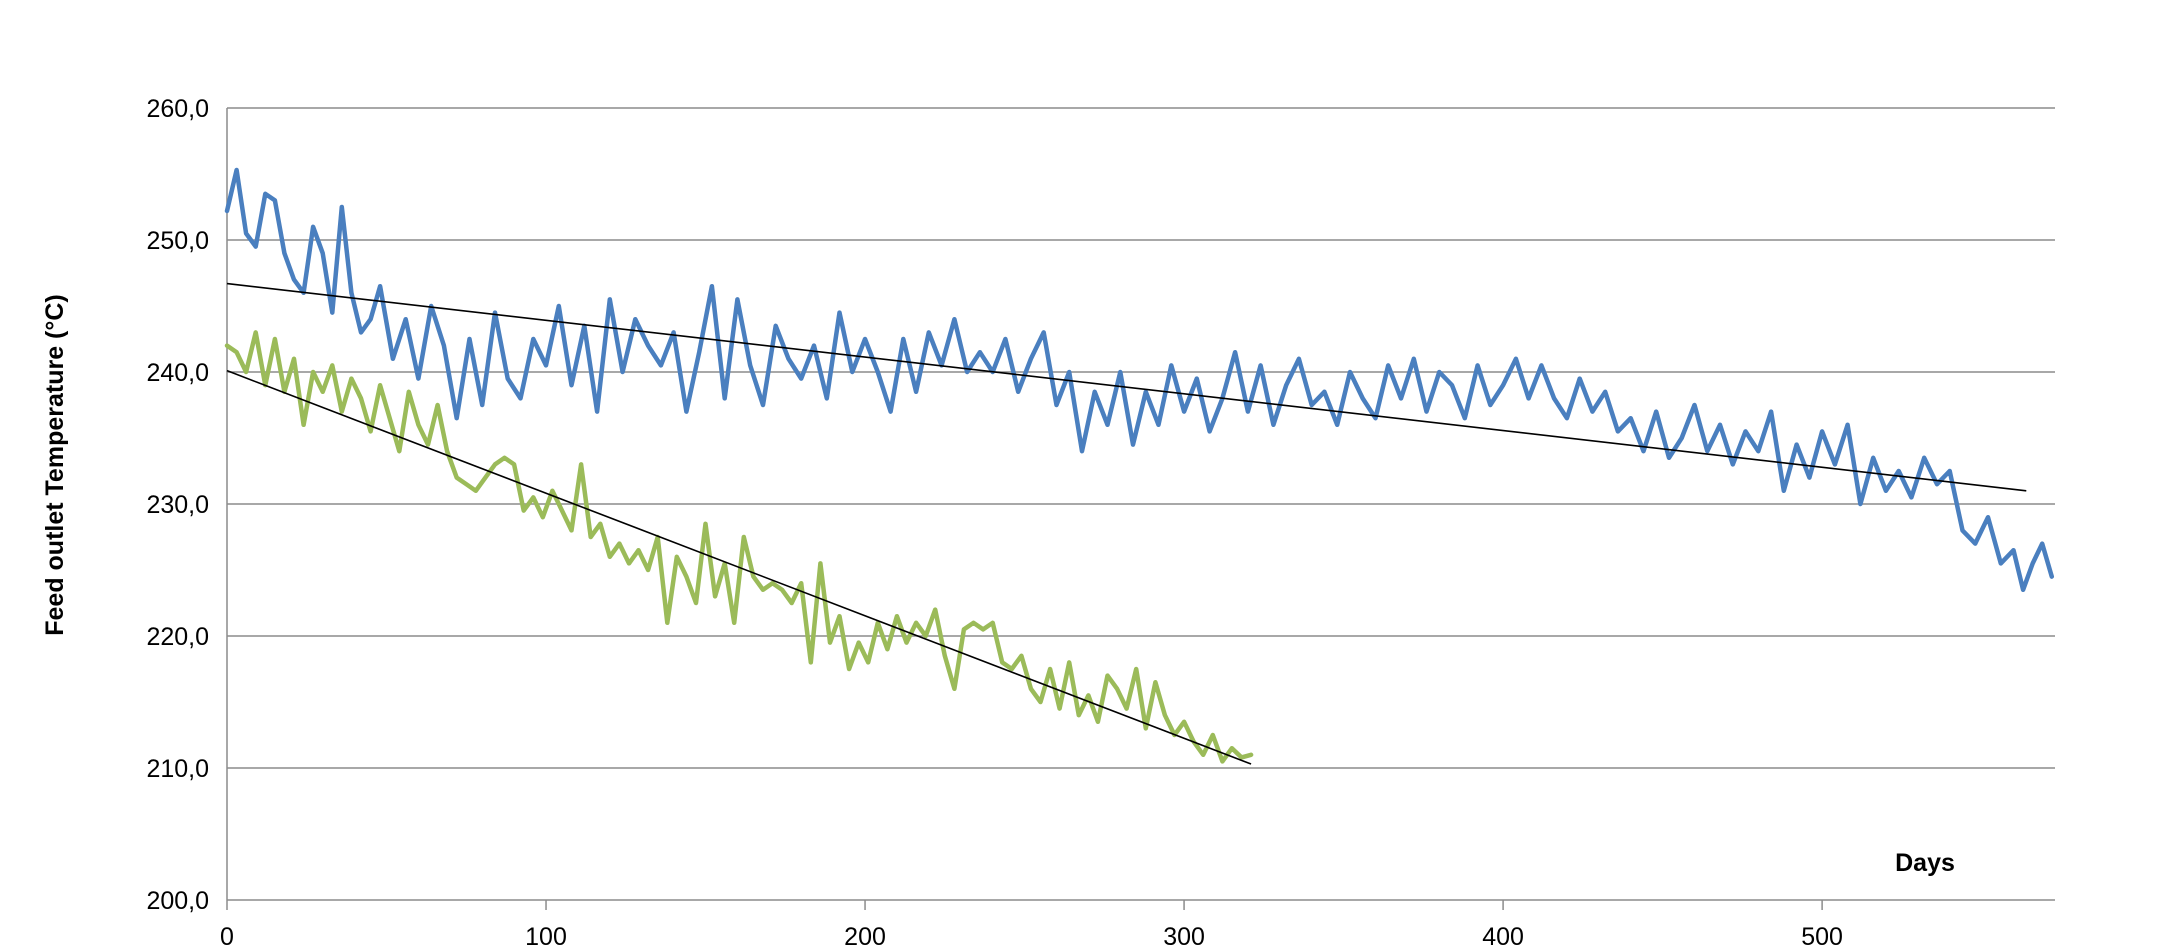  What do you see at coordinates (1503, 937) in the screenshot?
I see `x-tick-label: 400` at bounding box center [1503, 937].